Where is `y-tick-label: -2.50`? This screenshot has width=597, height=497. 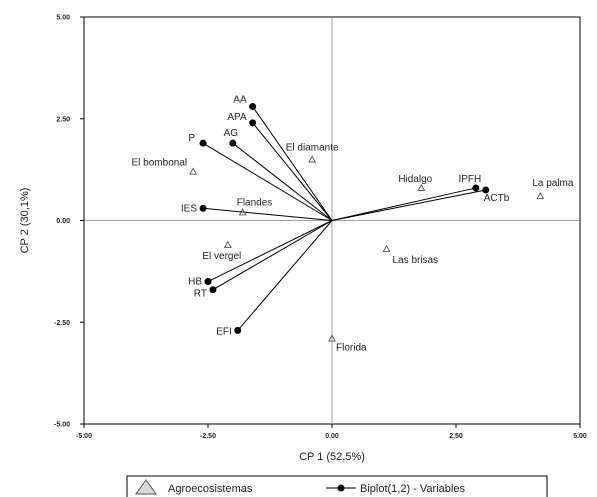 y-tick-label: -2.50 is located at coordinates (62, 323).